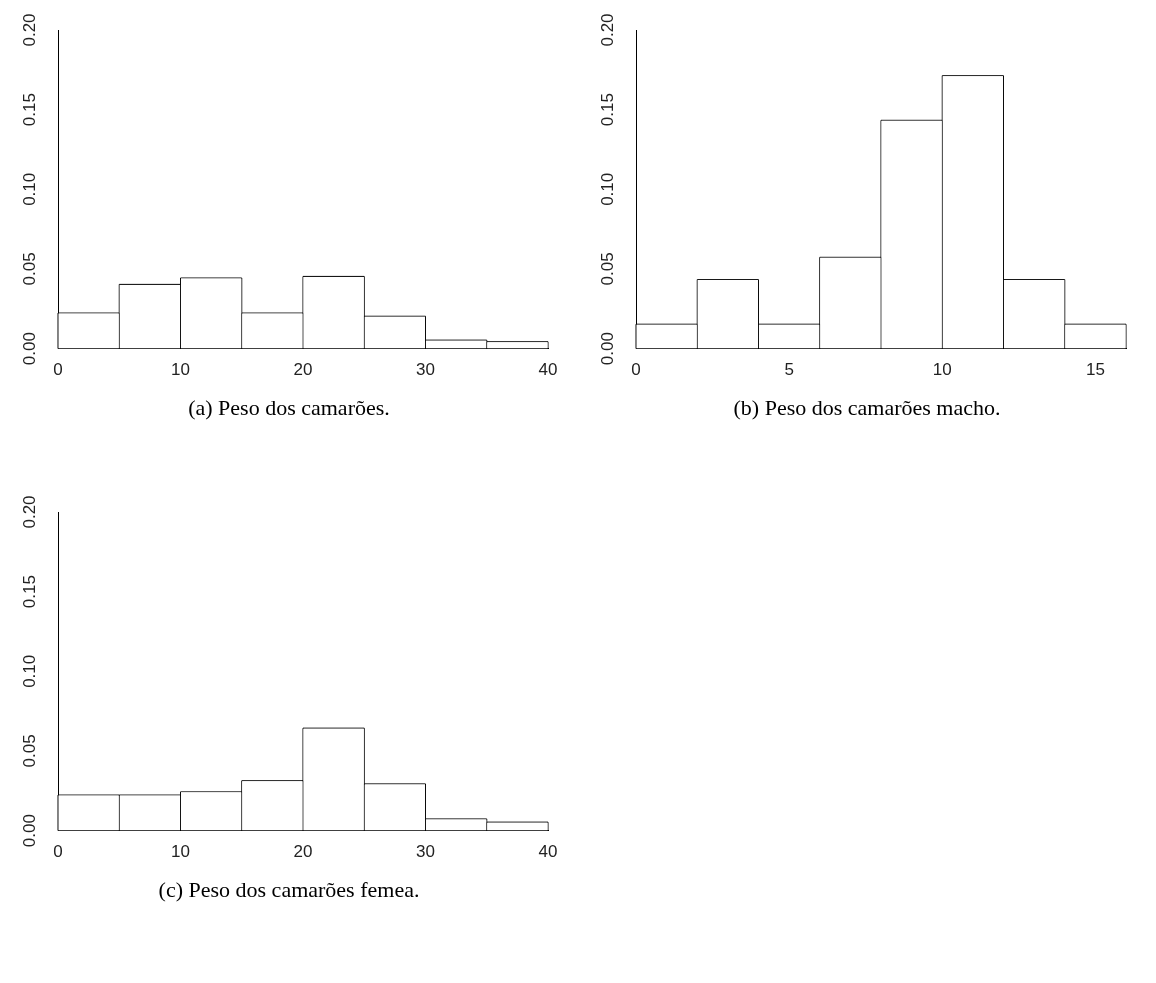 This screenshot has height=983, width=1156. Describe the element at coordinates (789, 370) in the screenshot. I see `x-tick-label: 5` at that location.